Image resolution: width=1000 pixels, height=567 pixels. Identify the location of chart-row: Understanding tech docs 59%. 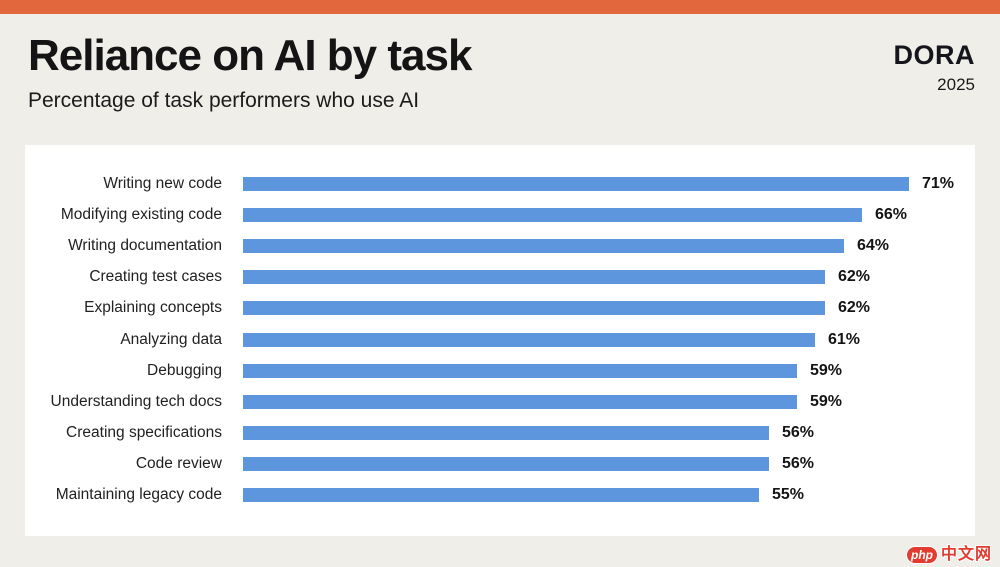
(500, 401).